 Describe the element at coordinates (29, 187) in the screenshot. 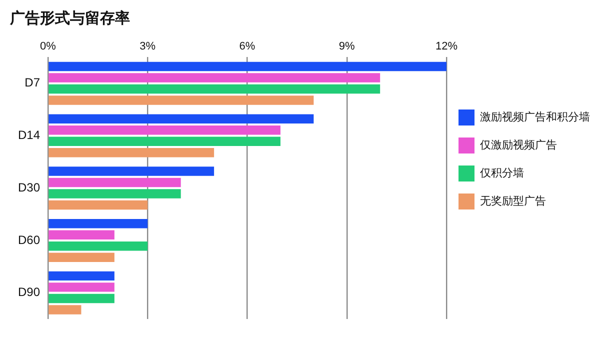

I see `y-tick-label: D30` at that location.